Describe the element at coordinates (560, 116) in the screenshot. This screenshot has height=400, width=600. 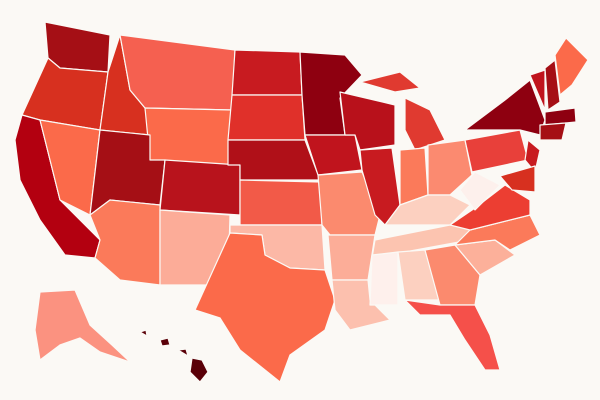
I see `state-ma` at that location.